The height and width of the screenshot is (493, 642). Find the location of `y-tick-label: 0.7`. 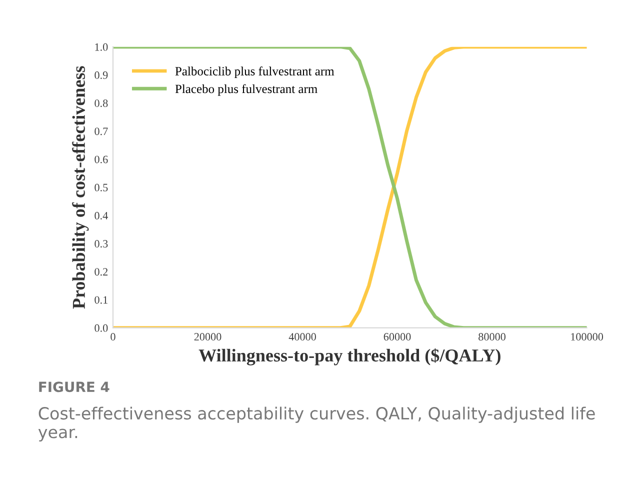

y-tick-label: 0.7 is located at coordinates (101, 132).